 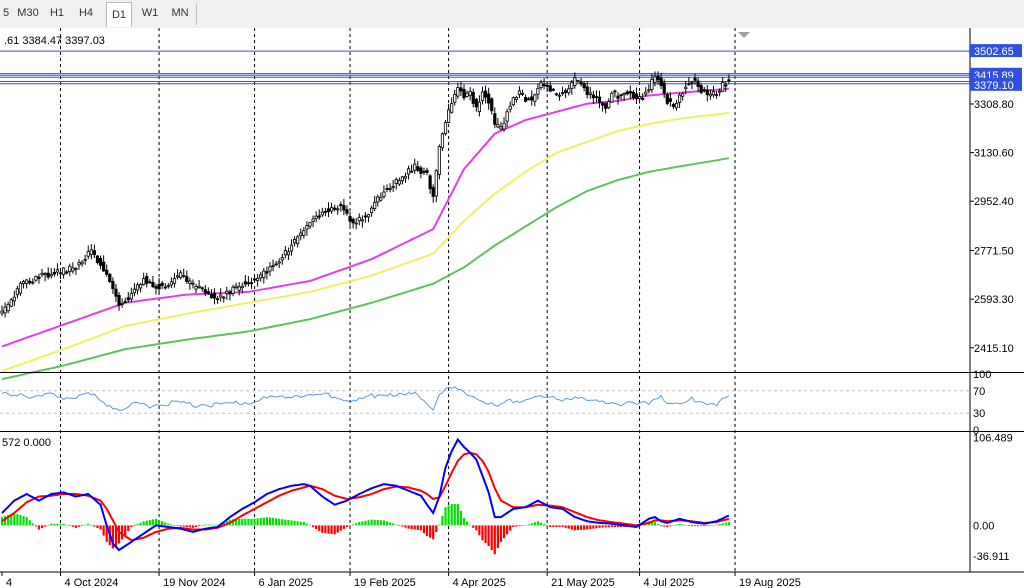 I want to click on price-tick-label-3: 2771.50, so click(x=994, y=252).